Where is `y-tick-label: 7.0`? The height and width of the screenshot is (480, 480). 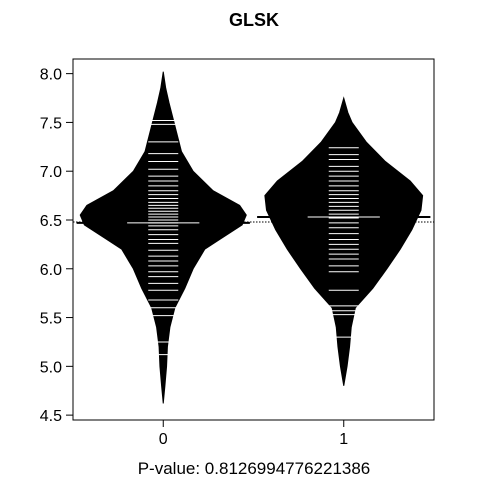 y-tick-label: 7.0 is located at coordinates (51, 172).